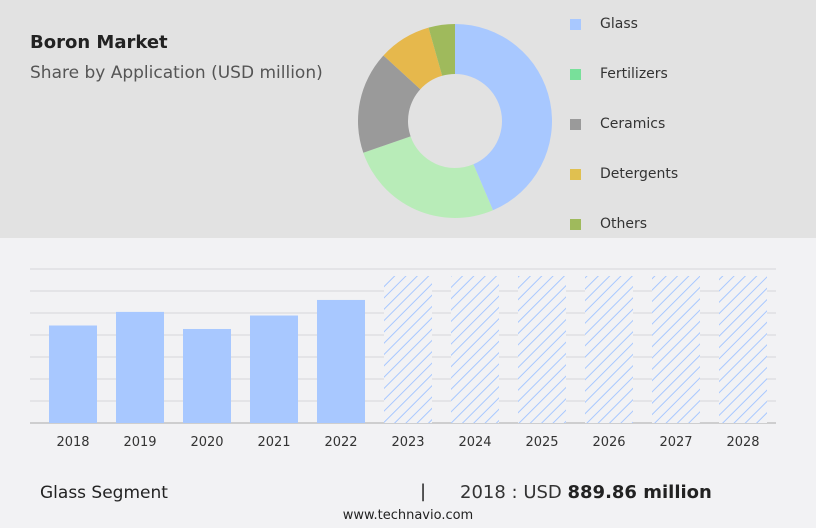 The height and width of the screenshot is (528, 816). What do you see at coordinates (474, 442) in the screenshot?
I see `x-tick-label: 2024` at bounding box center [474, 442].